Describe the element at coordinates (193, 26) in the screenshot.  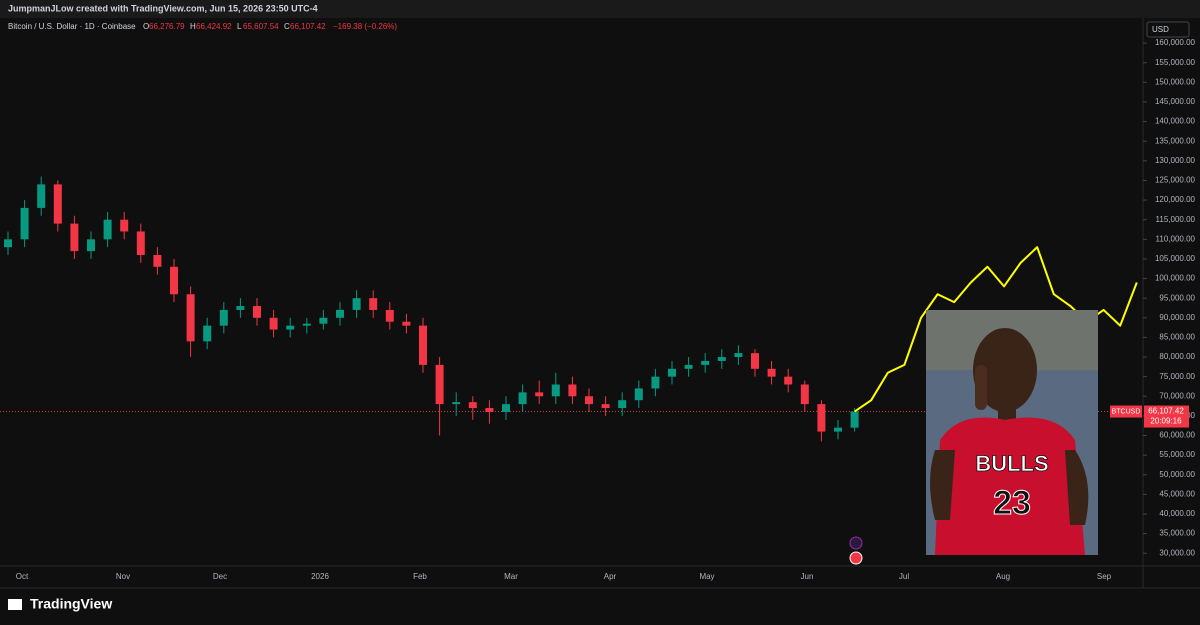
I see `ohlc-key: H` at that location.